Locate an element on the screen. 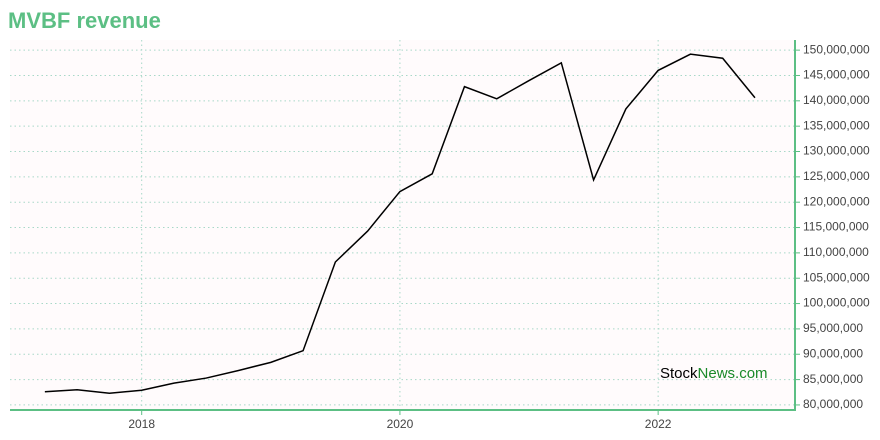  y-tick-label: 105,000,000 is located at coordinates (836, 277).